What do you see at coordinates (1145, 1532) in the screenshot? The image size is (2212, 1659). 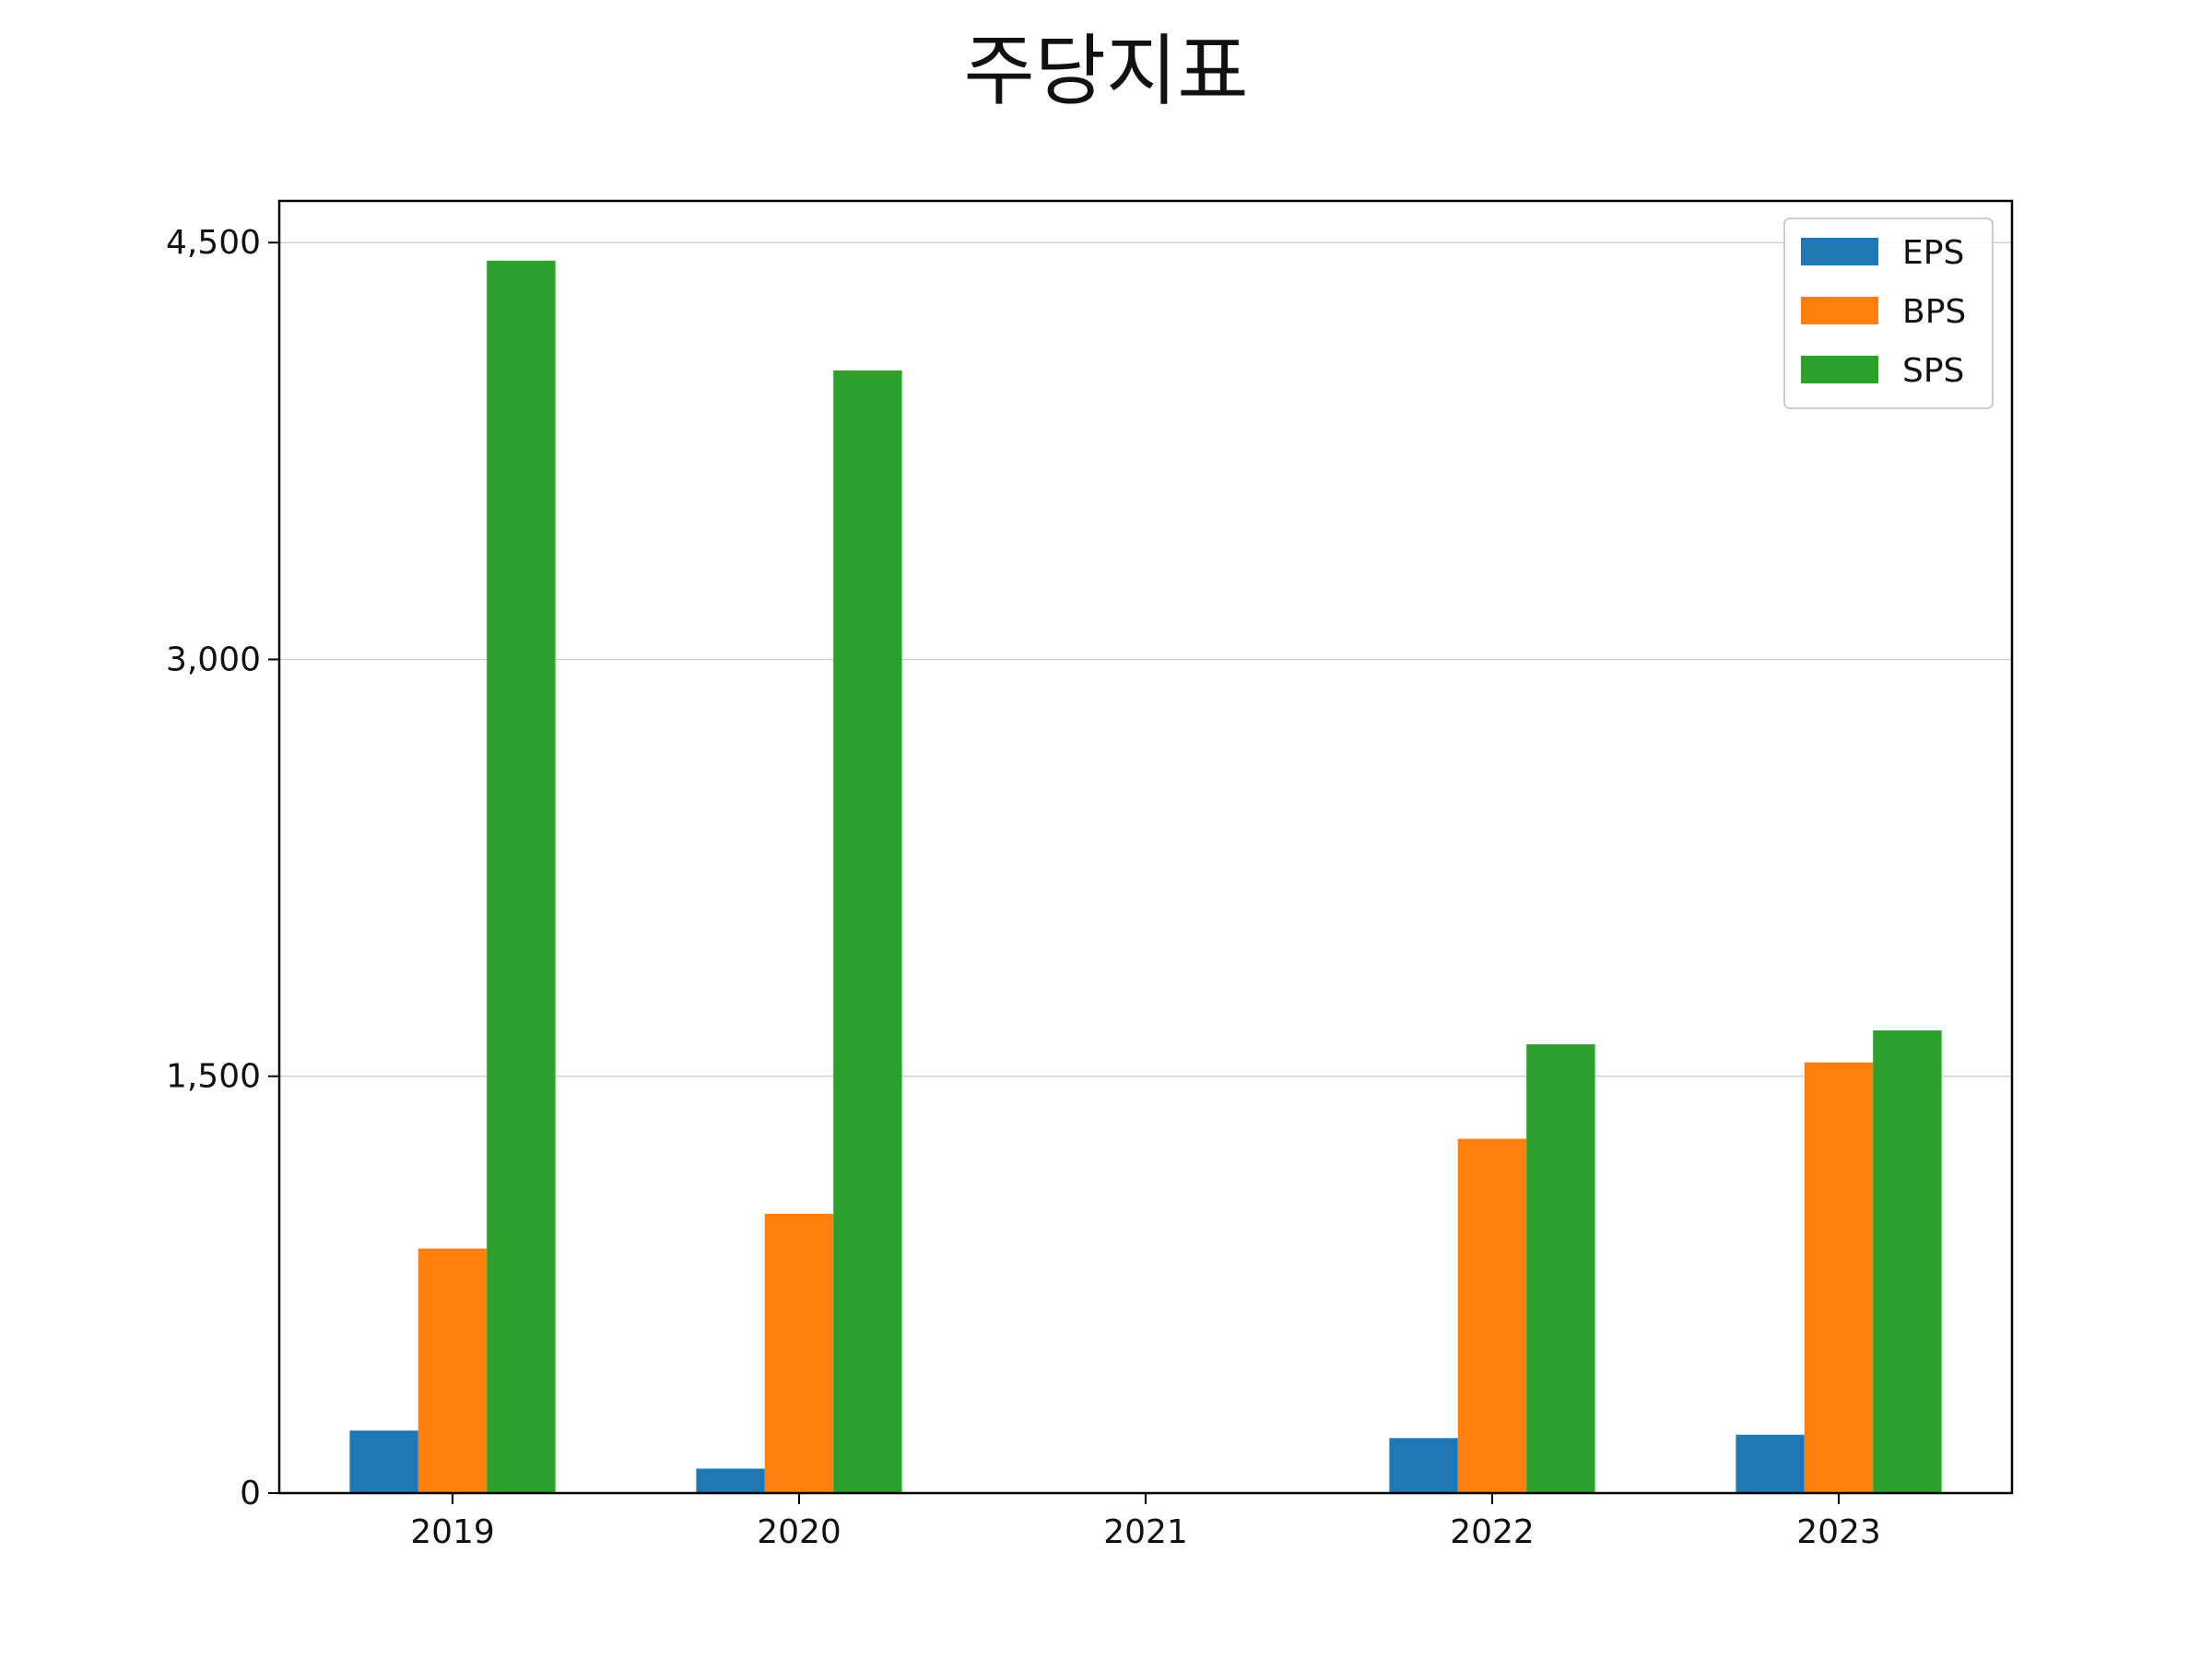 I see `x-tick-label: 2021` at bounding box center [1145, 1532].